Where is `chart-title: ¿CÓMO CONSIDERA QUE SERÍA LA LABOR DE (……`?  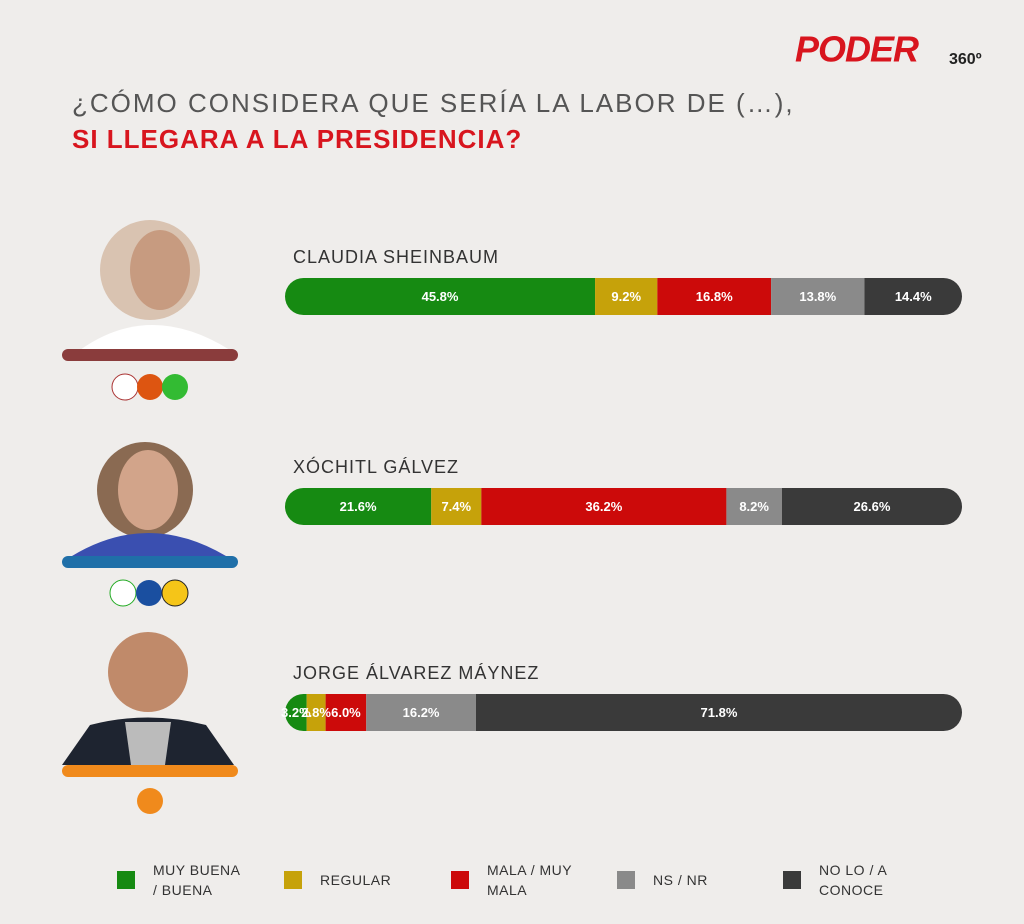
chart-title: ¿CÓMO CONSIDERA QUE SERÍA LA LABOR DE (…… is located at coordinates (433, 103).